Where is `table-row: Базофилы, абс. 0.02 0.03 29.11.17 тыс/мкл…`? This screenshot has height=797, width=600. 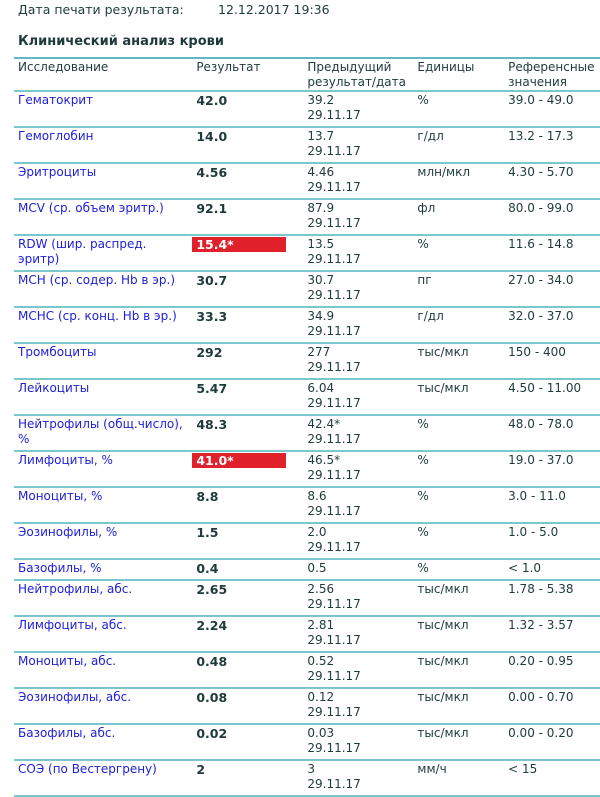
table-row: Базофилы, абс. 0.02 0.03 29.11.17 тыс/мкл… is located at coordinates (307, 742).